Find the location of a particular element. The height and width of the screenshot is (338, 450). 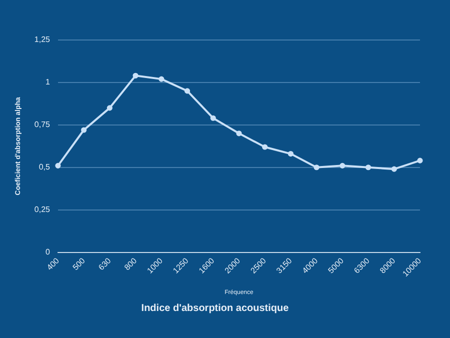

y-tick-label: 1 is located at coordinates (48, 82).